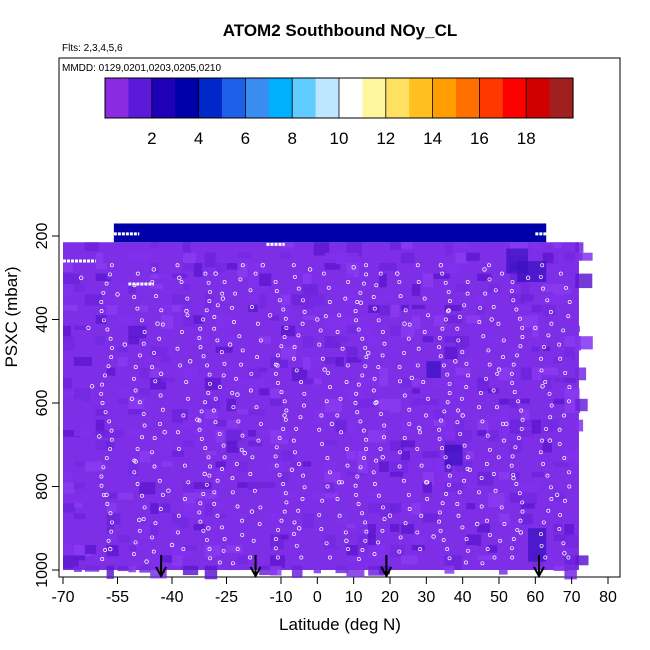  Describe the element at coordinates (280, 597) in the screenshot. I see `x-tick-label: -10` at that location.